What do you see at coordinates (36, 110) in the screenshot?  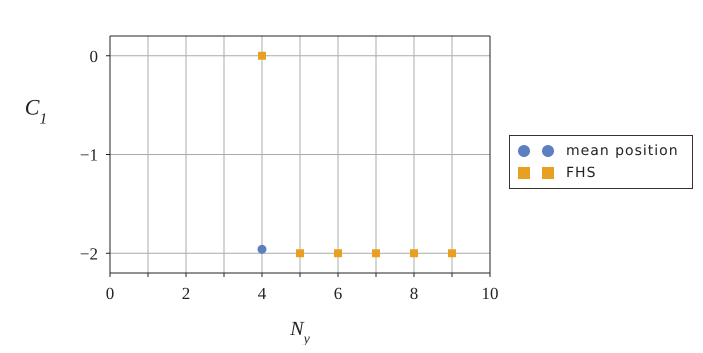 I see `y-axis-title: C$_{1}$` at bounding box center [36, 110].